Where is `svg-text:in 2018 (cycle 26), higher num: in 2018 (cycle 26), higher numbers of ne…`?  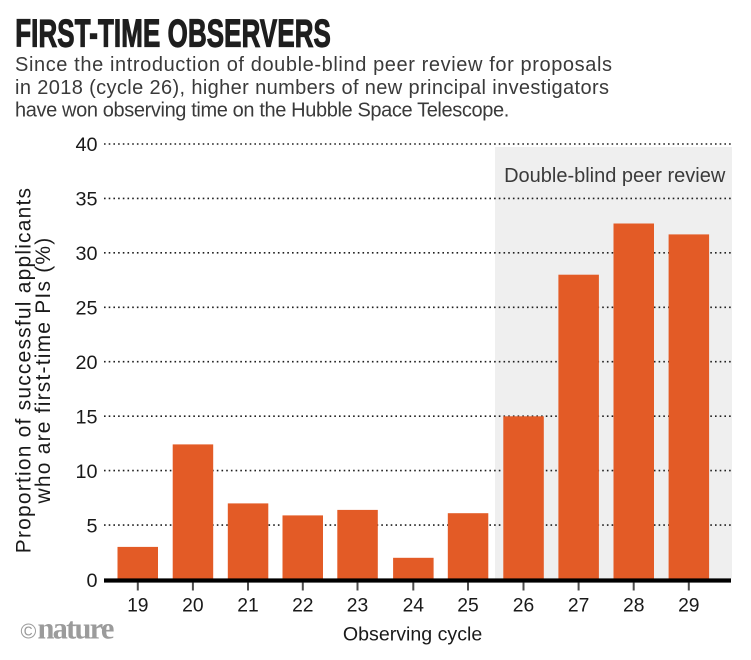
svg-text:in 2018 (cycle 26), higher num: in 2018 (cycle 26), higher numbers of ne… is located at coordinates (312, 88).